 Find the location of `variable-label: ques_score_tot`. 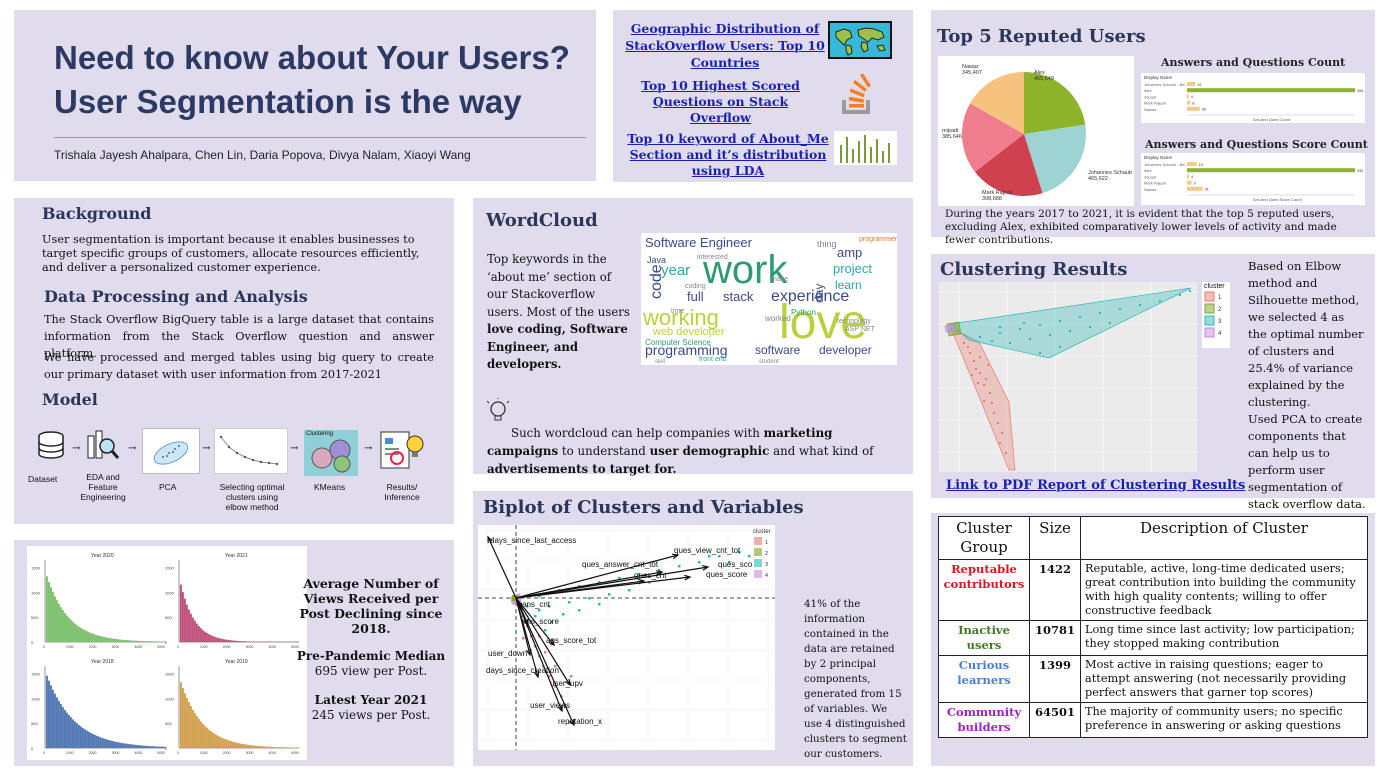

variable-label: ques_score_tot is located at coordinates (745, 564).